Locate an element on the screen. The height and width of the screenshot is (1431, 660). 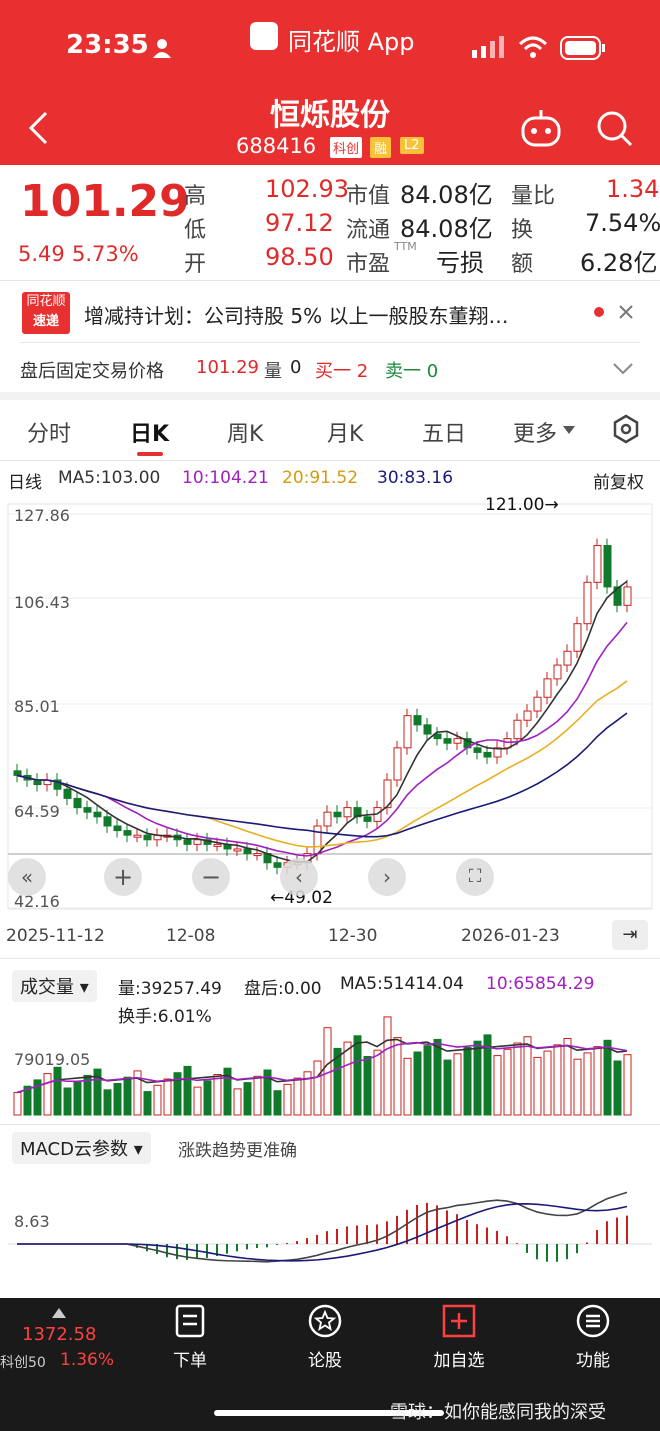
volume-indicator-select: 成交量 ▾ is located at coordinates (54, 986).